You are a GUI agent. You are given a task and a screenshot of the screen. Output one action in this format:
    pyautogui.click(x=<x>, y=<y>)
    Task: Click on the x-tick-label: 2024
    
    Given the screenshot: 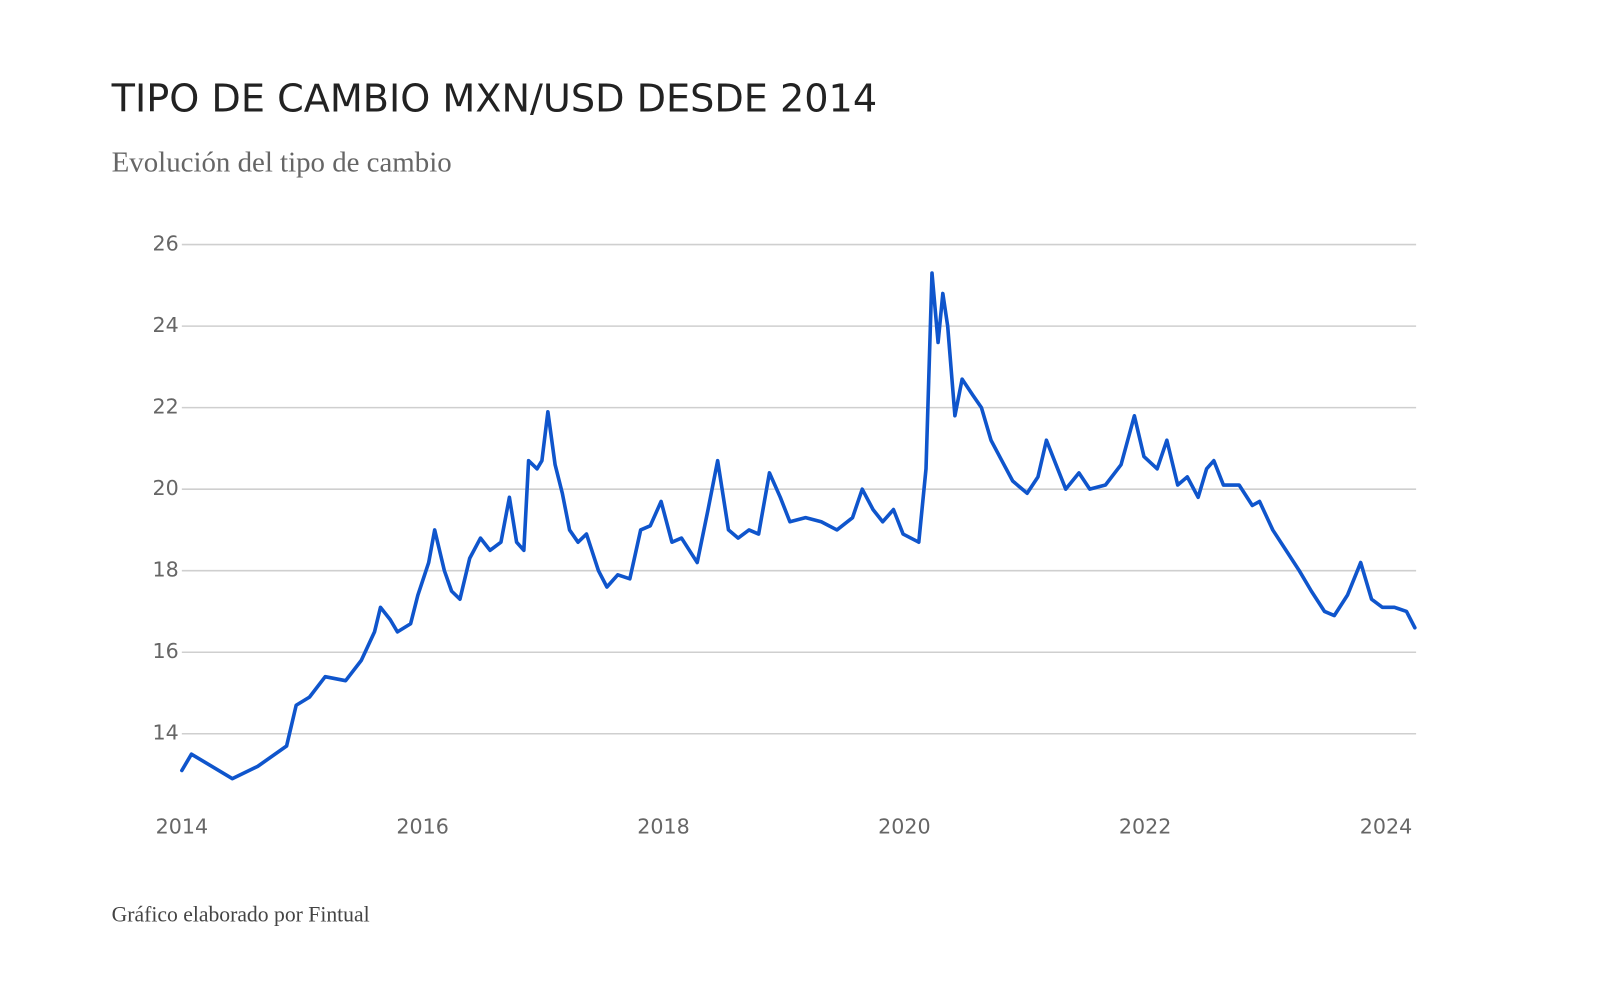 What is the action you would take?
    pyautogui.click(x=1386, y=827)
    